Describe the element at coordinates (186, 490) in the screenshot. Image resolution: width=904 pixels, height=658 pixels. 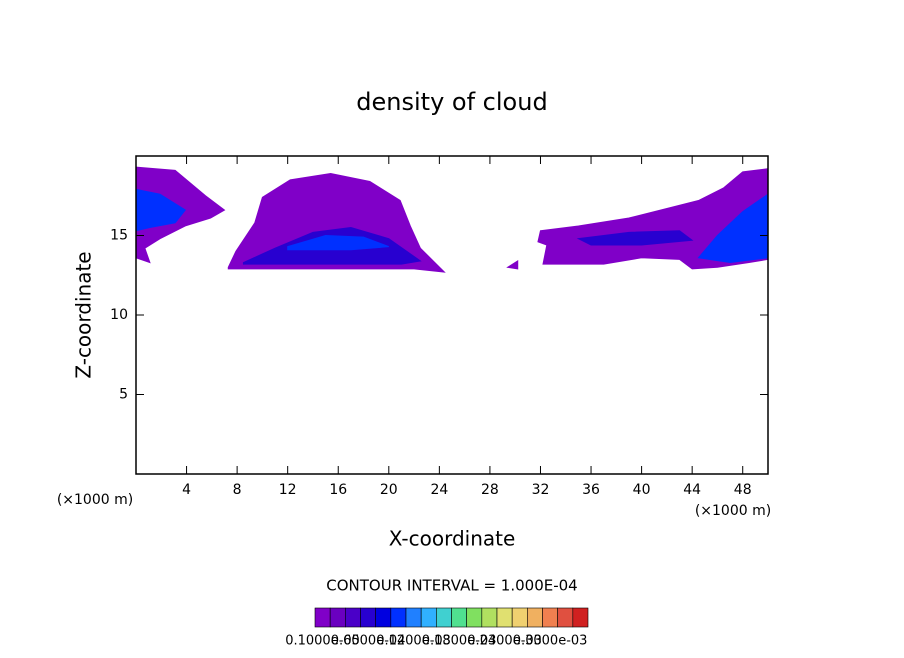
I see `x-tick-label: 4` at that location.